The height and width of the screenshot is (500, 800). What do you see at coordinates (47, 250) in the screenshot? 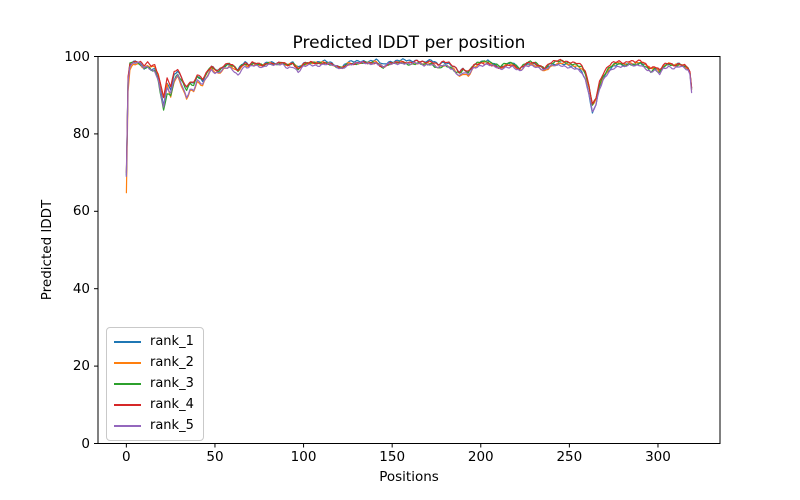
I see `y-axis-label: Predicted lDDT` at bounding box center [47, 250].